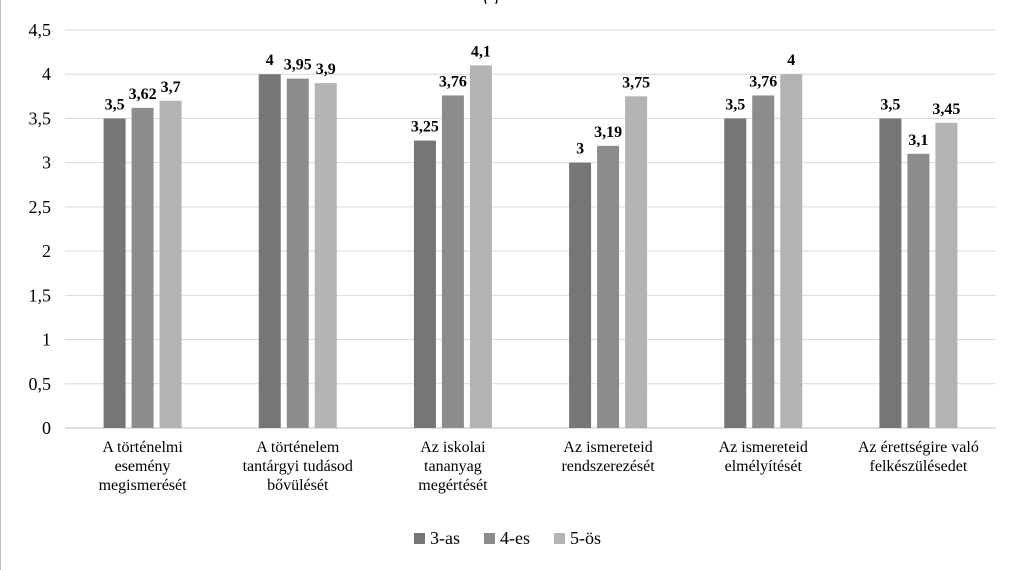  What do you see at coordinates (515, 538) in the screenshot?
I see `legend-label: 4-es` at bounding box center [515, 538].